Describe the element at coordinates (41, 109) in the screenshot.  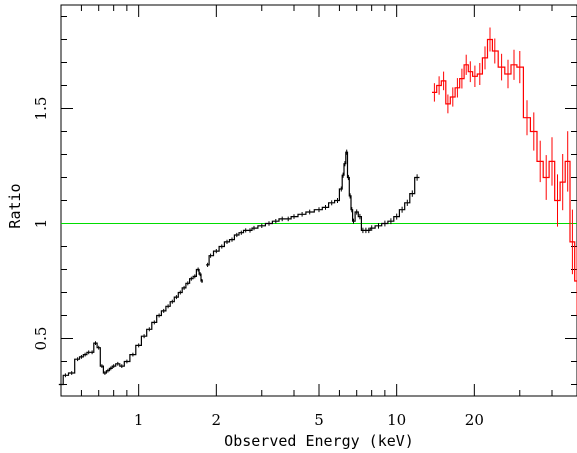
I see `y-tick-label-1.5: 1.5` at that location.